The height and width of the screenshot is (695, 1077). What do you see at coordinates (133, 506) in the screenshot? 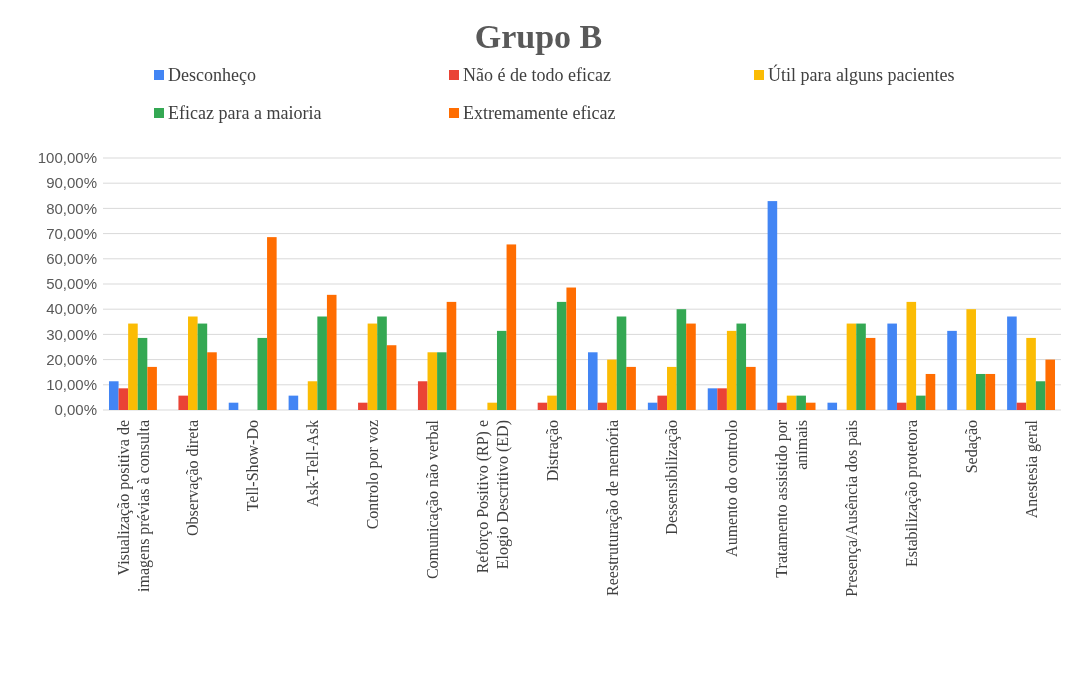
I see `x-tick-label: Visualização positiva de imagens prévias à consulta` at bounding box center [133, 506].